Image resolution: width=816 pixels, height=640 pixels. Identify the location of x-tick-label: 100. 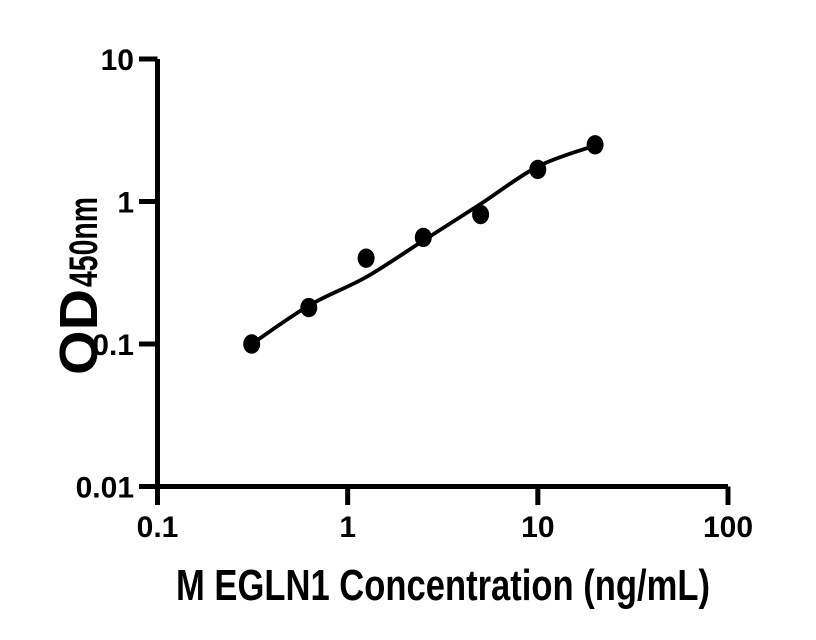
(728, 527).